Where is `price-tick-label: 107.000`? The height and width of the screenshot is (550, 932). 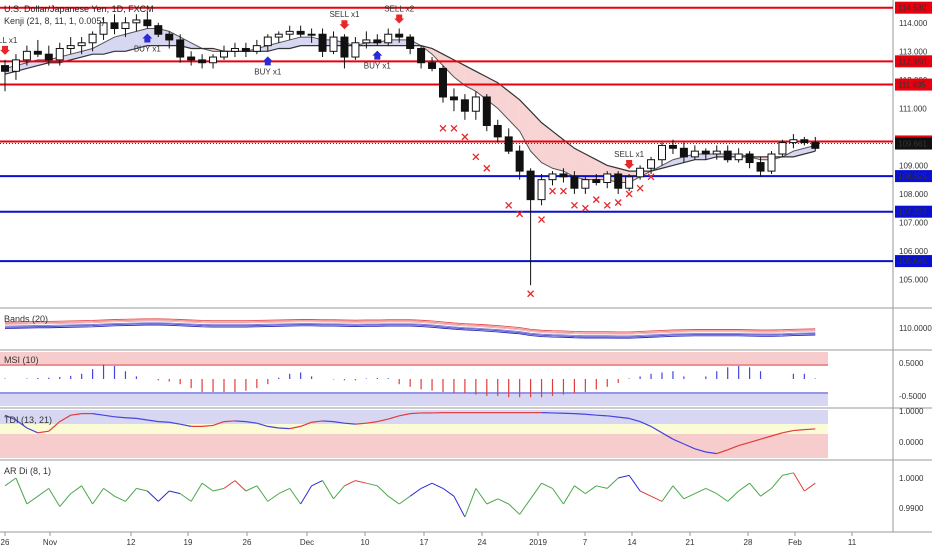
price-tick-label: 107.000 is located at coordinates (913, 222).